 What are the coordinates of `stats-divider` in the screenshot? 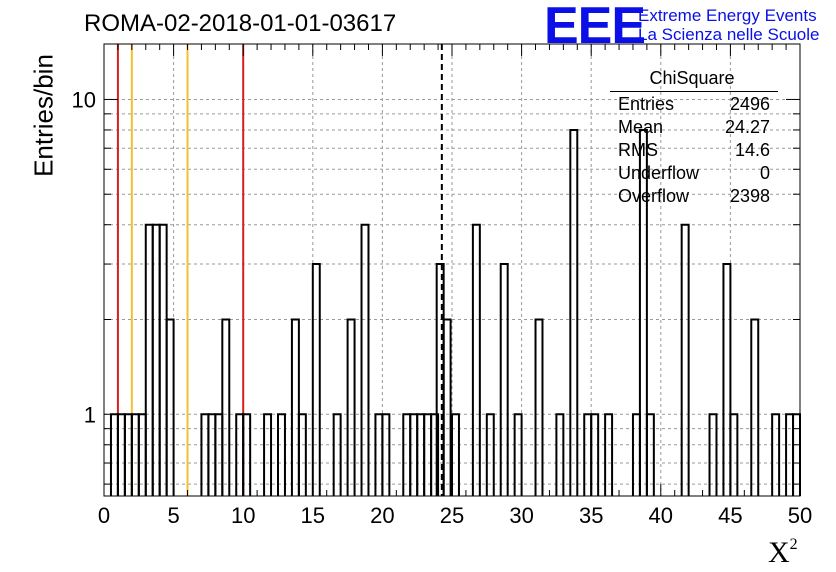 It's located at (694, 91).